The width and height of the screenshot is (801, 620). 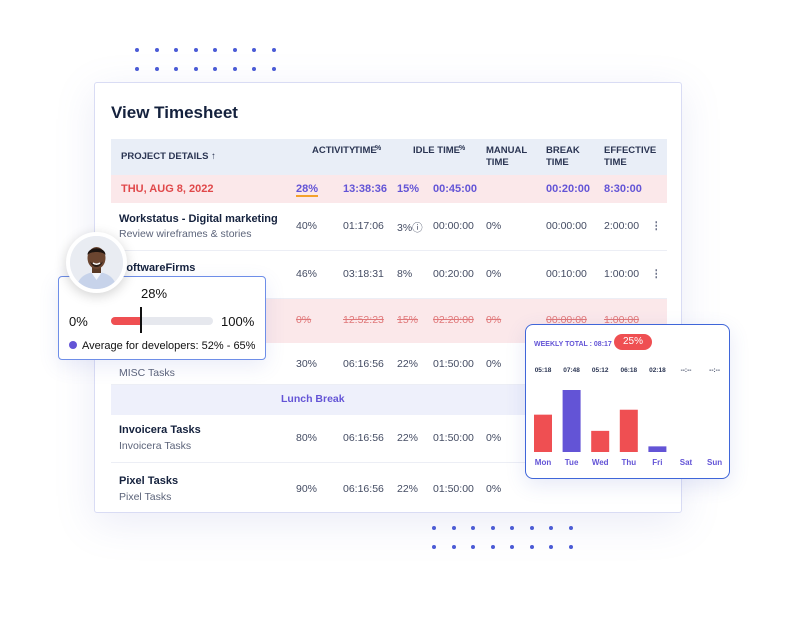 I want to click on avatar, so click(x=96, y=262).